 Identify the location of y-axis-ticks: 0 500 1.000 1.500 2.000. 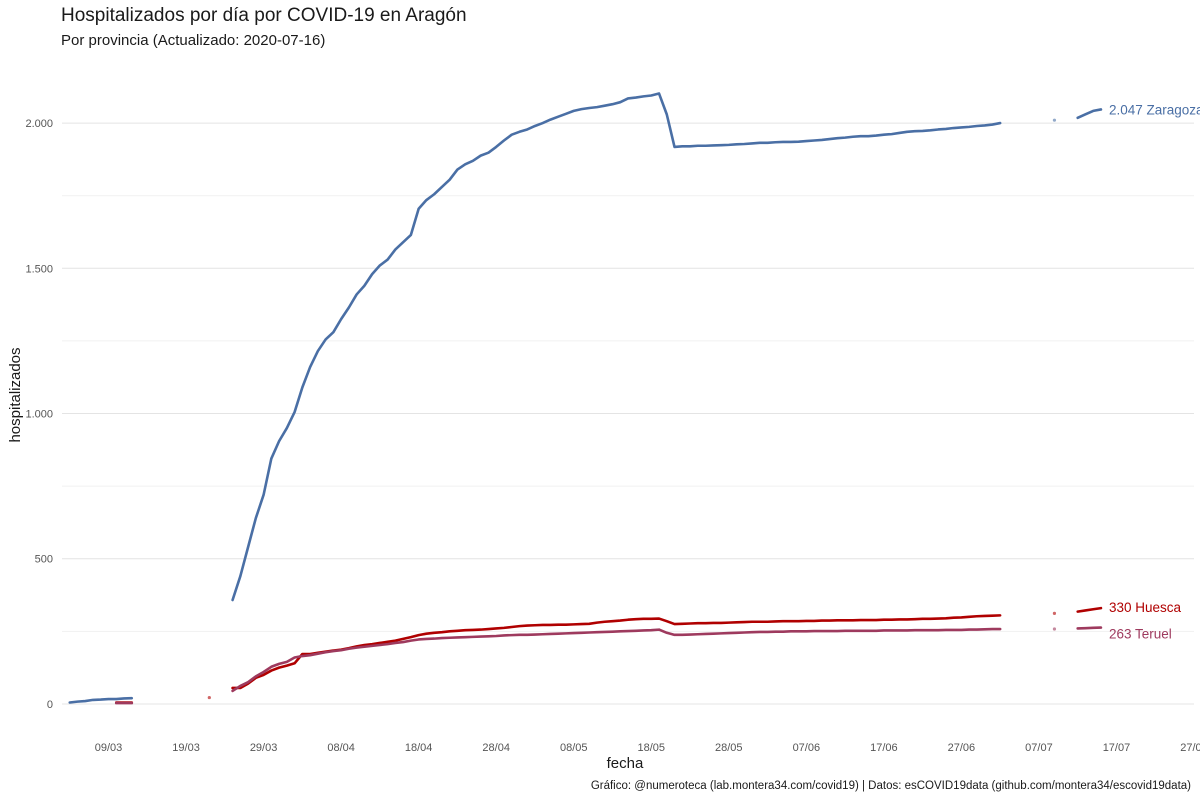
(39, 414).